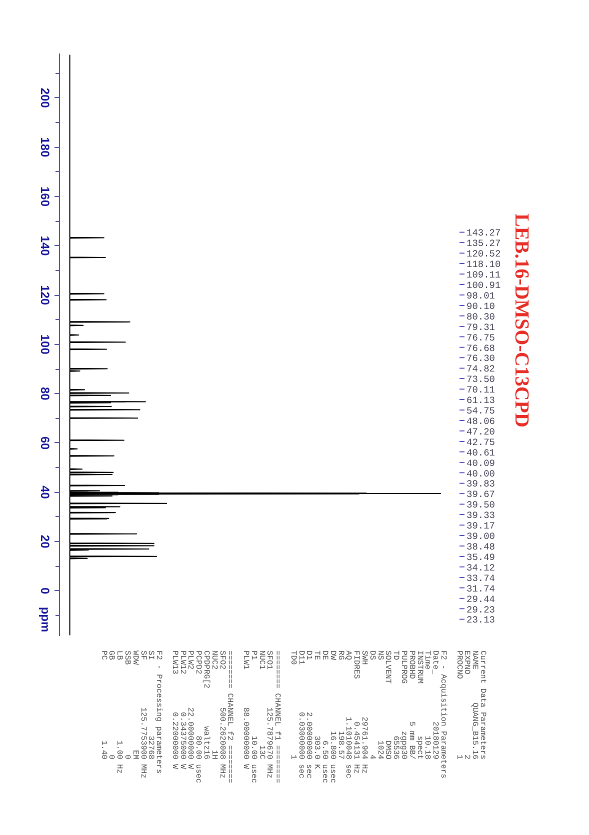 The image size is (589, 835). What do you see at coordinates (481, 348) in the screenshot?
I see `text: 76.68` at bounding box center [481, 348].